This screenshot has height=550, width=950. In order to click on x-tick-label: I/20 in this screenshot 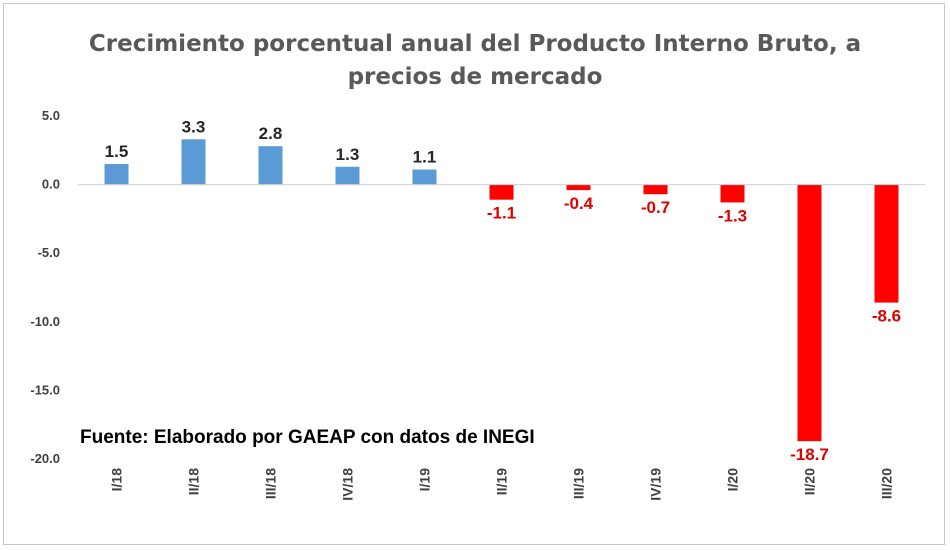, I will do `click(733, 480)`.